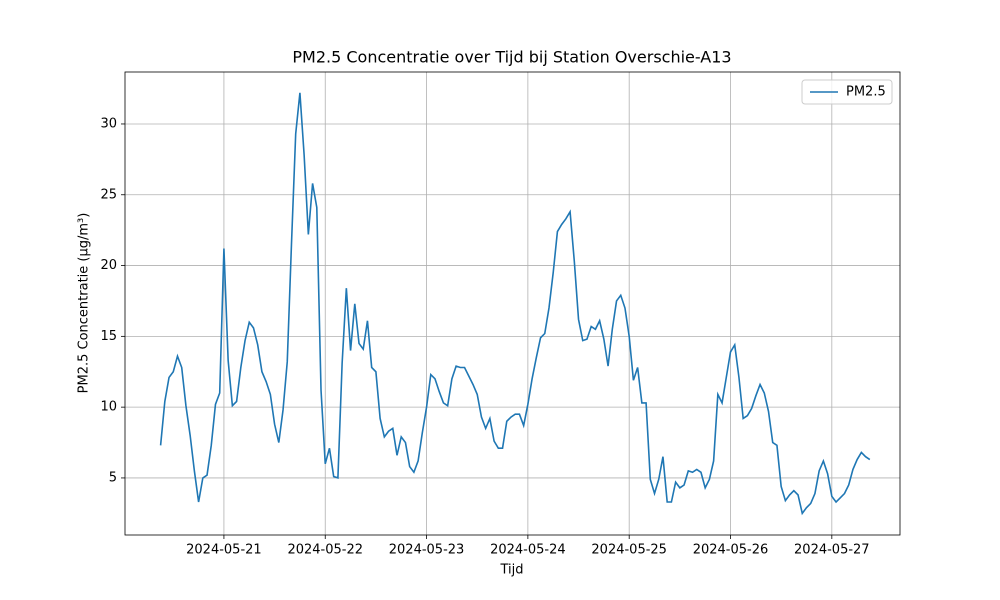 The image size is (1000, 600). I want to click on x-tick-label: 2024-05-24, so click(528, 550).